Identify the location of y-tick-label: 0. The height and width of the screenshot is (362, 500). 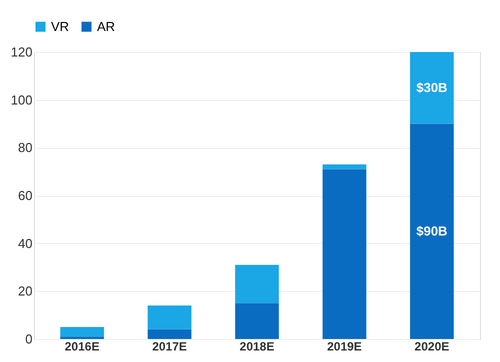
(28, 339).